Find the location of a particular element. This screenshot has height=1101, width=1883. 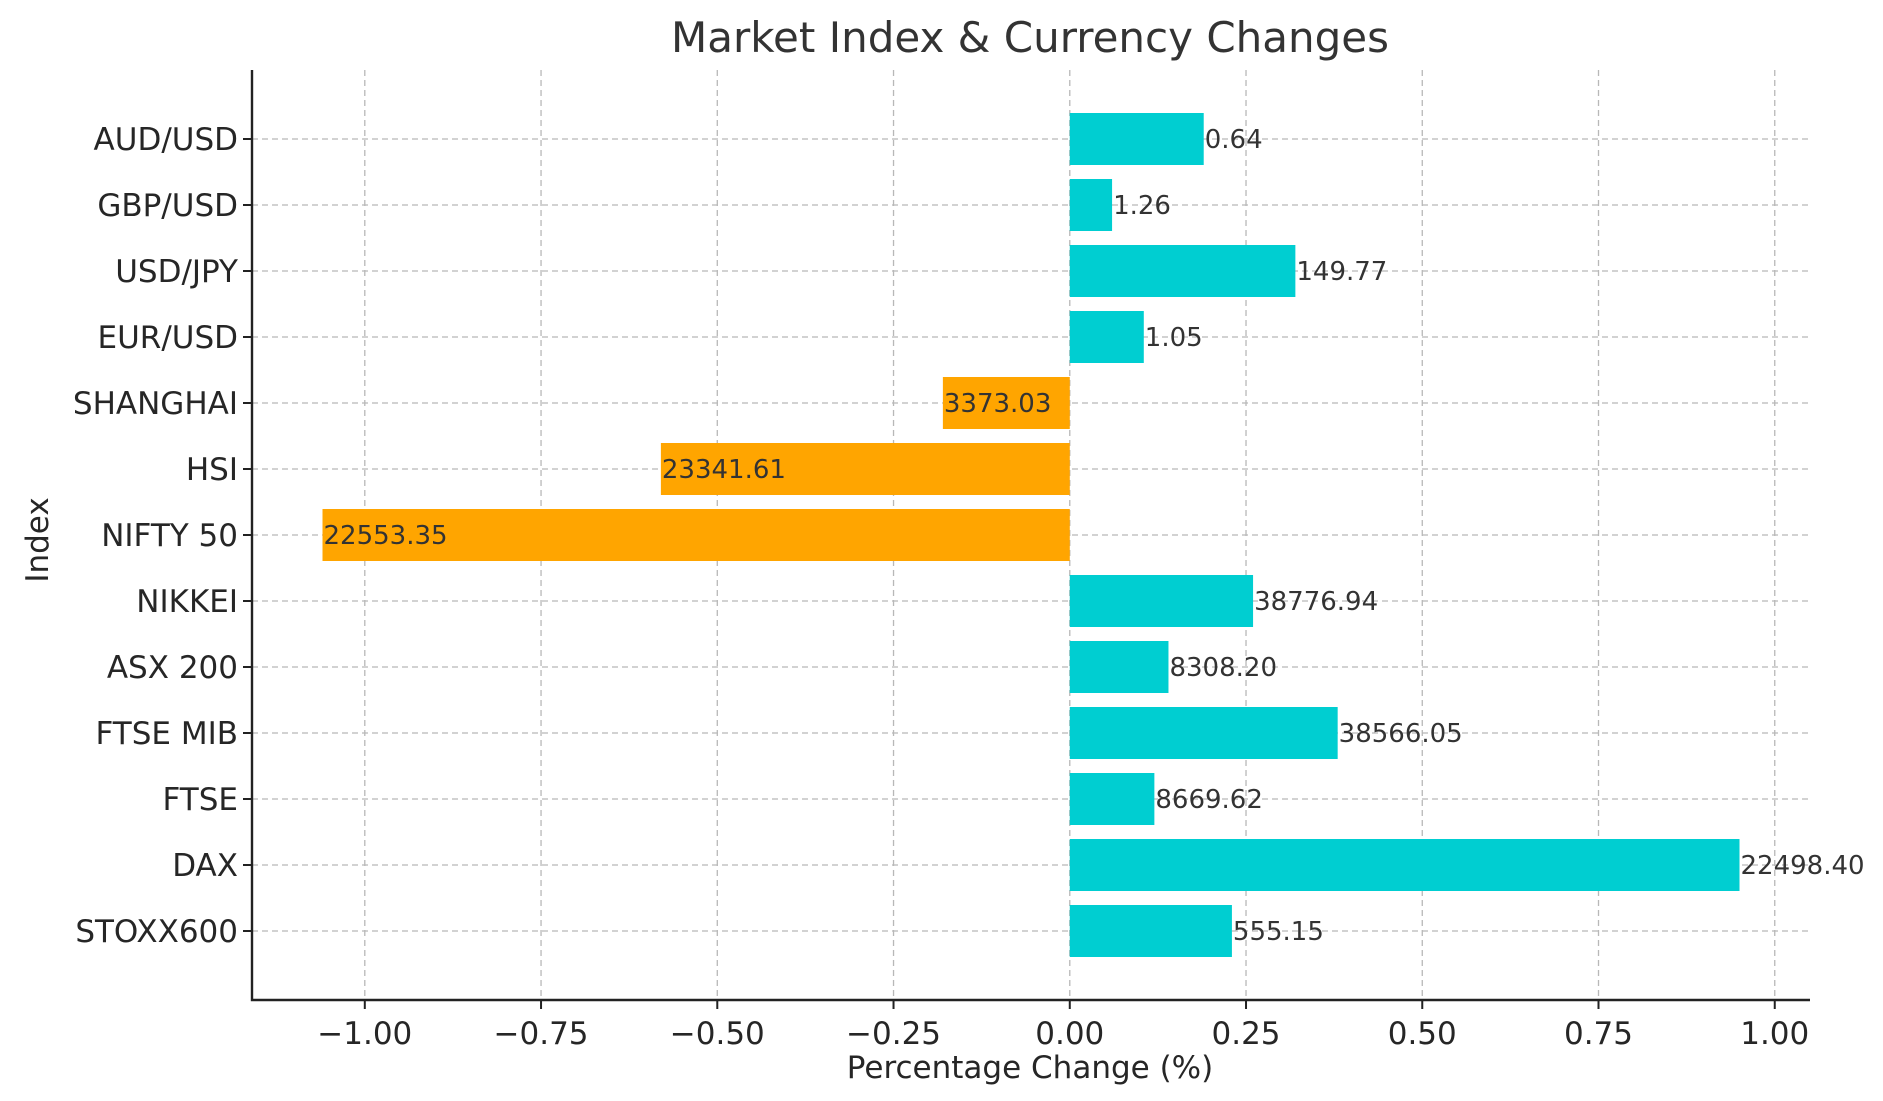

data-label: 8669.62 is located at coordinates (1209, 800).